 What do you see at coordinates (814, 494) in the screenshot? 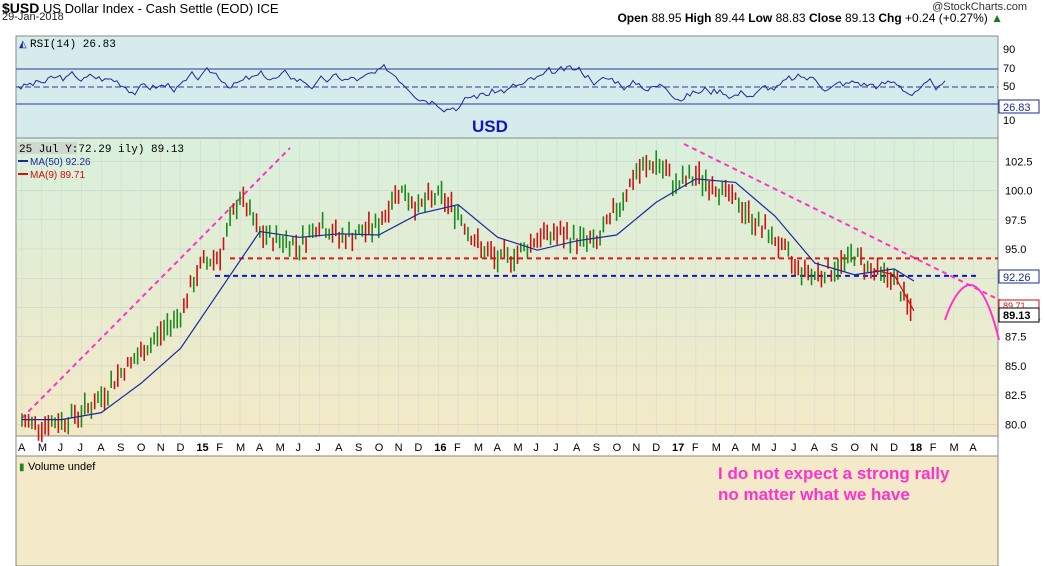
I see `annotation-line2: no matter what we have` at bounding box center [814, 494].